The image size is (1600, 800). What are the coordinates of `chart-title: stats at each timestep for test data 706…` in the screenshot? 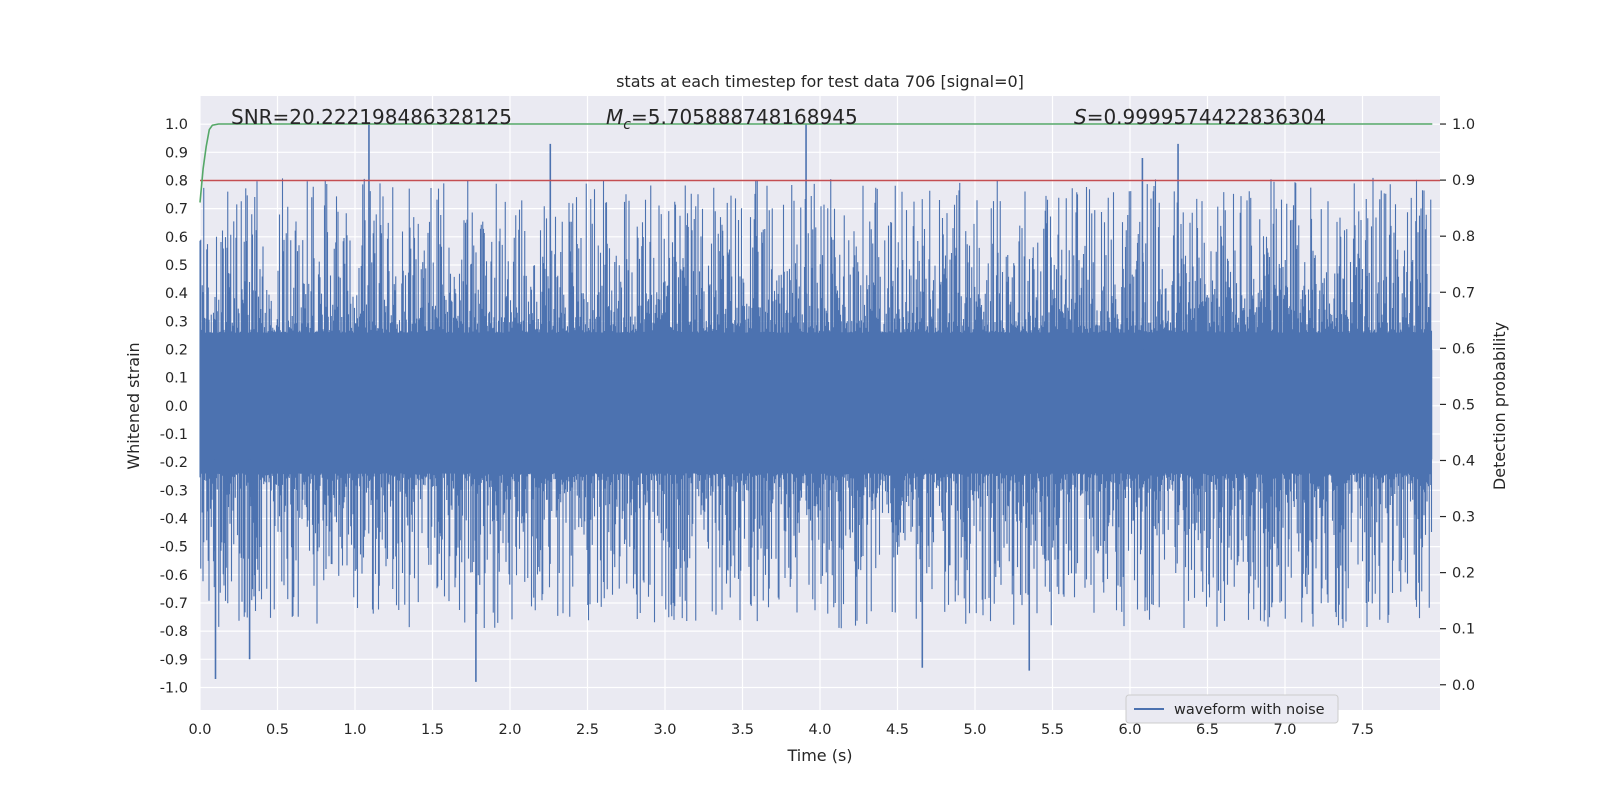 It's located at (820, 81).